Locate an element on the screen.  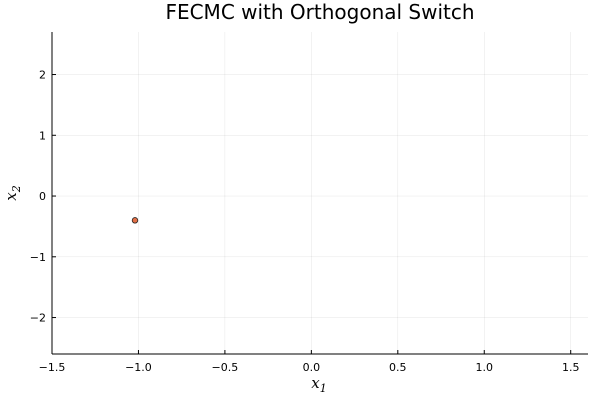
data-points is located at coordinates (135, 220).